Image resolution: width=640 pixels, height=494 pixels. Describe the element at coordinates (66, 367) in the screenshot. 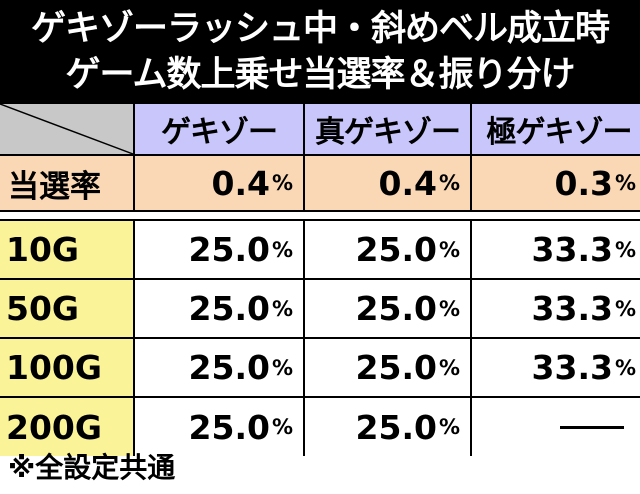

I see `row-label-100g: 100G` at that location.